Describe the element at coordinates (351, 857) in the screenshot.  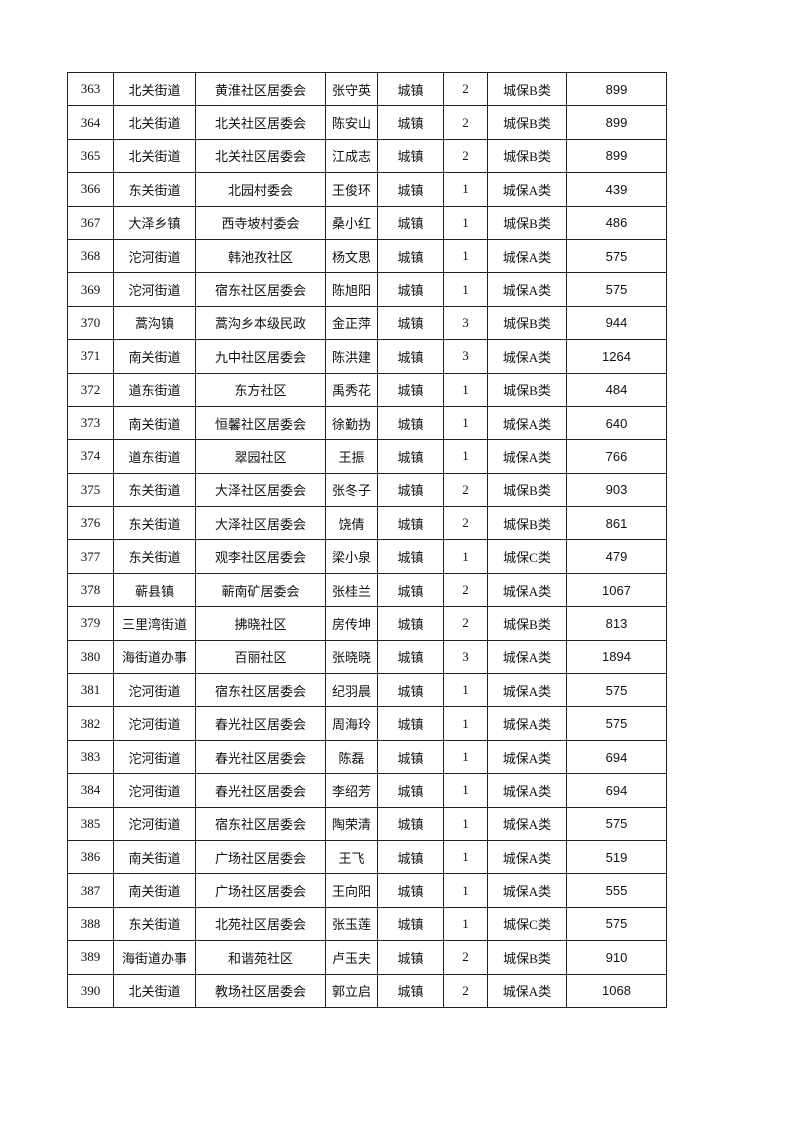
I see `person-name-cell: 王飞` at that location.